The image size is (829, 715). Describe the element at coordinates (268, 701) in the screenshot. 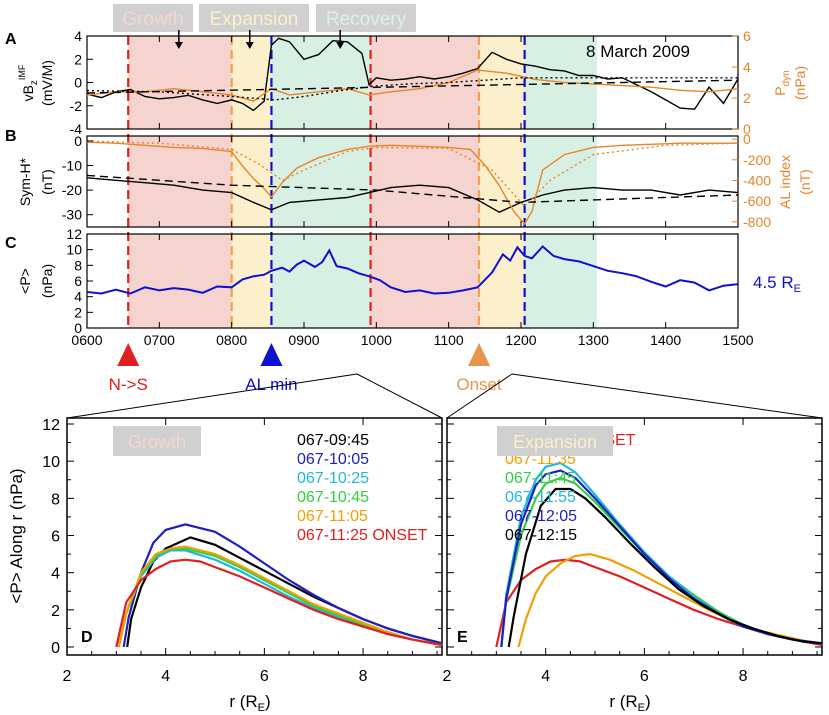

I see `panel-d-xlabel-close: )` at that location.